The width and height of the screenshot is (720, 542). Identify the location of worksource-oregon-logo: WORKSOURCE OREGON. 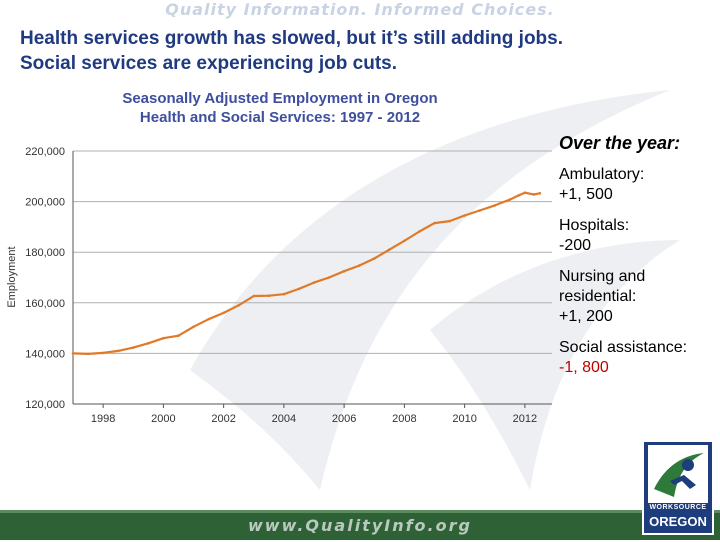
(678, 487).